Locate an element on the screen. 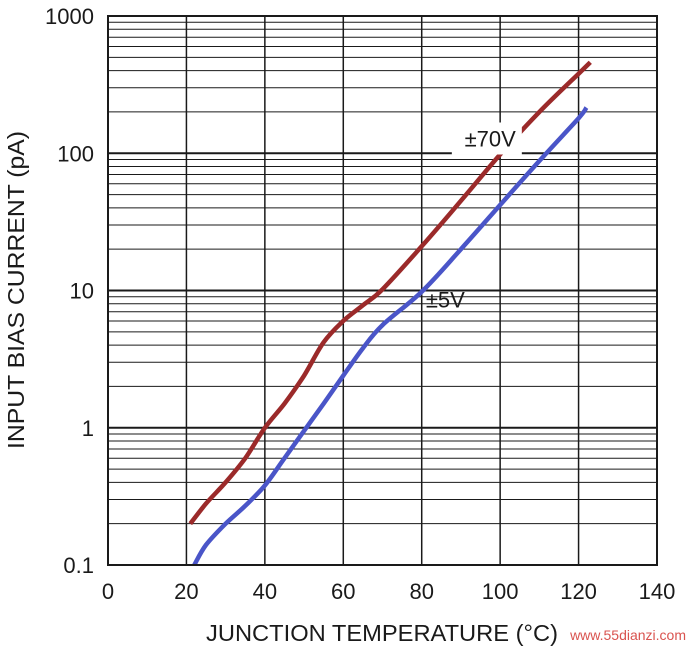  x-tick-label: 120 is located at coordinates (578, 591).